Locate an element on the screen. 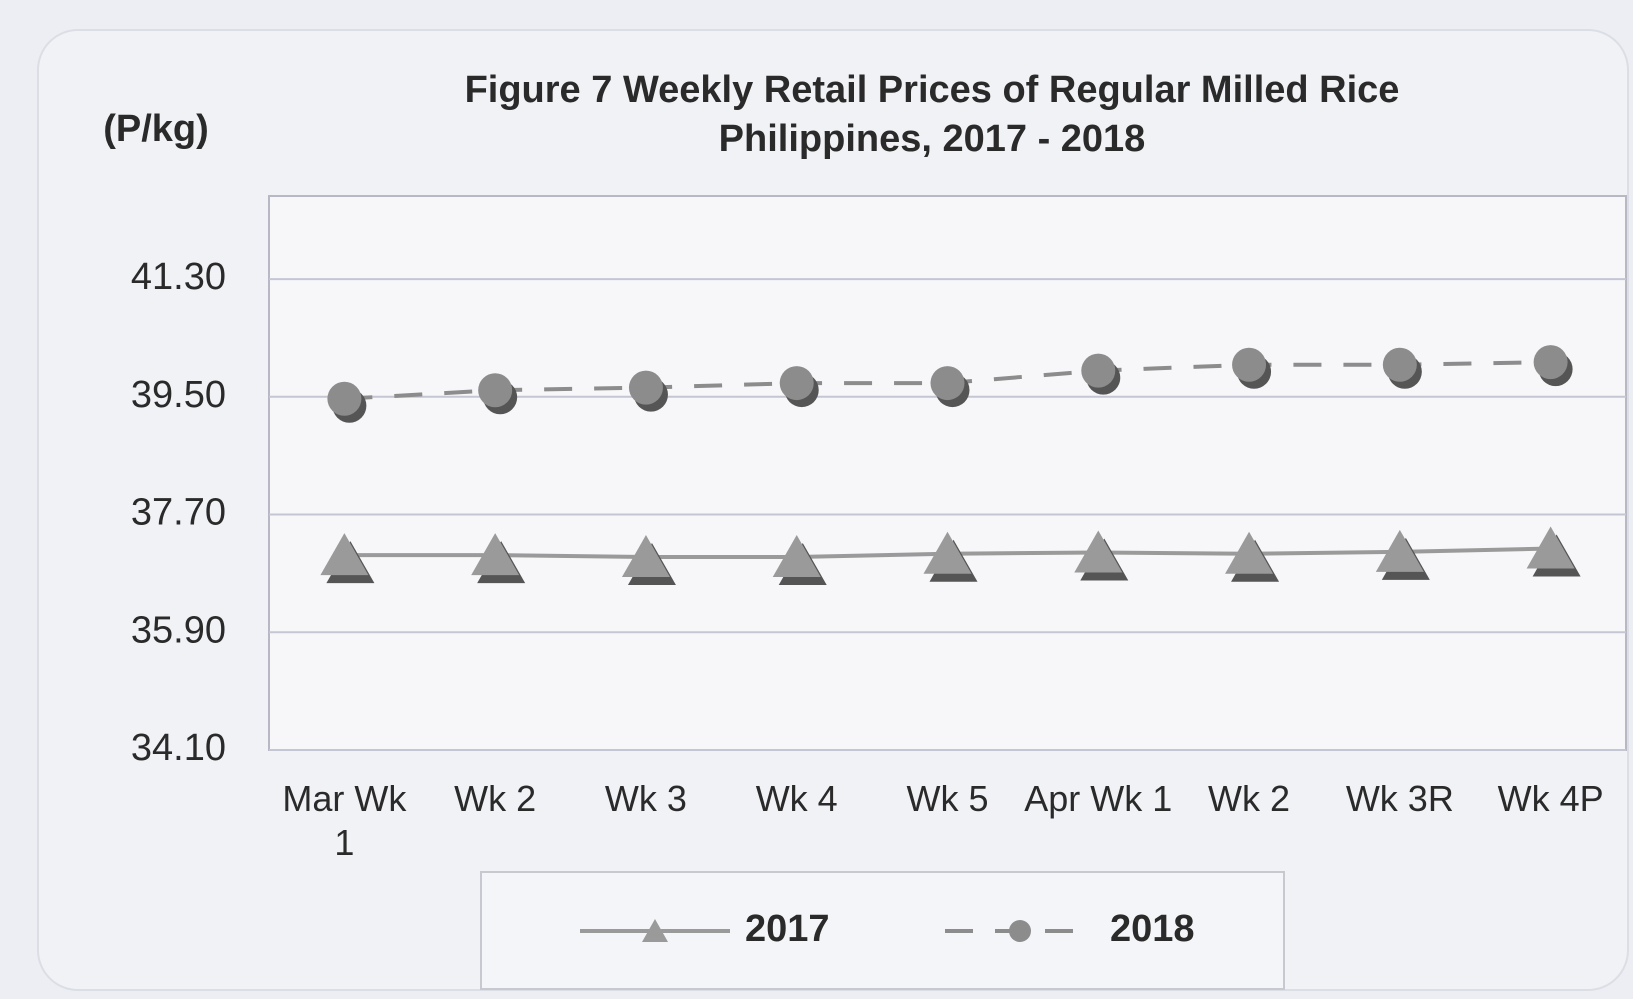  y-tick-label: 35.90 is located at coordinates (178, 630).